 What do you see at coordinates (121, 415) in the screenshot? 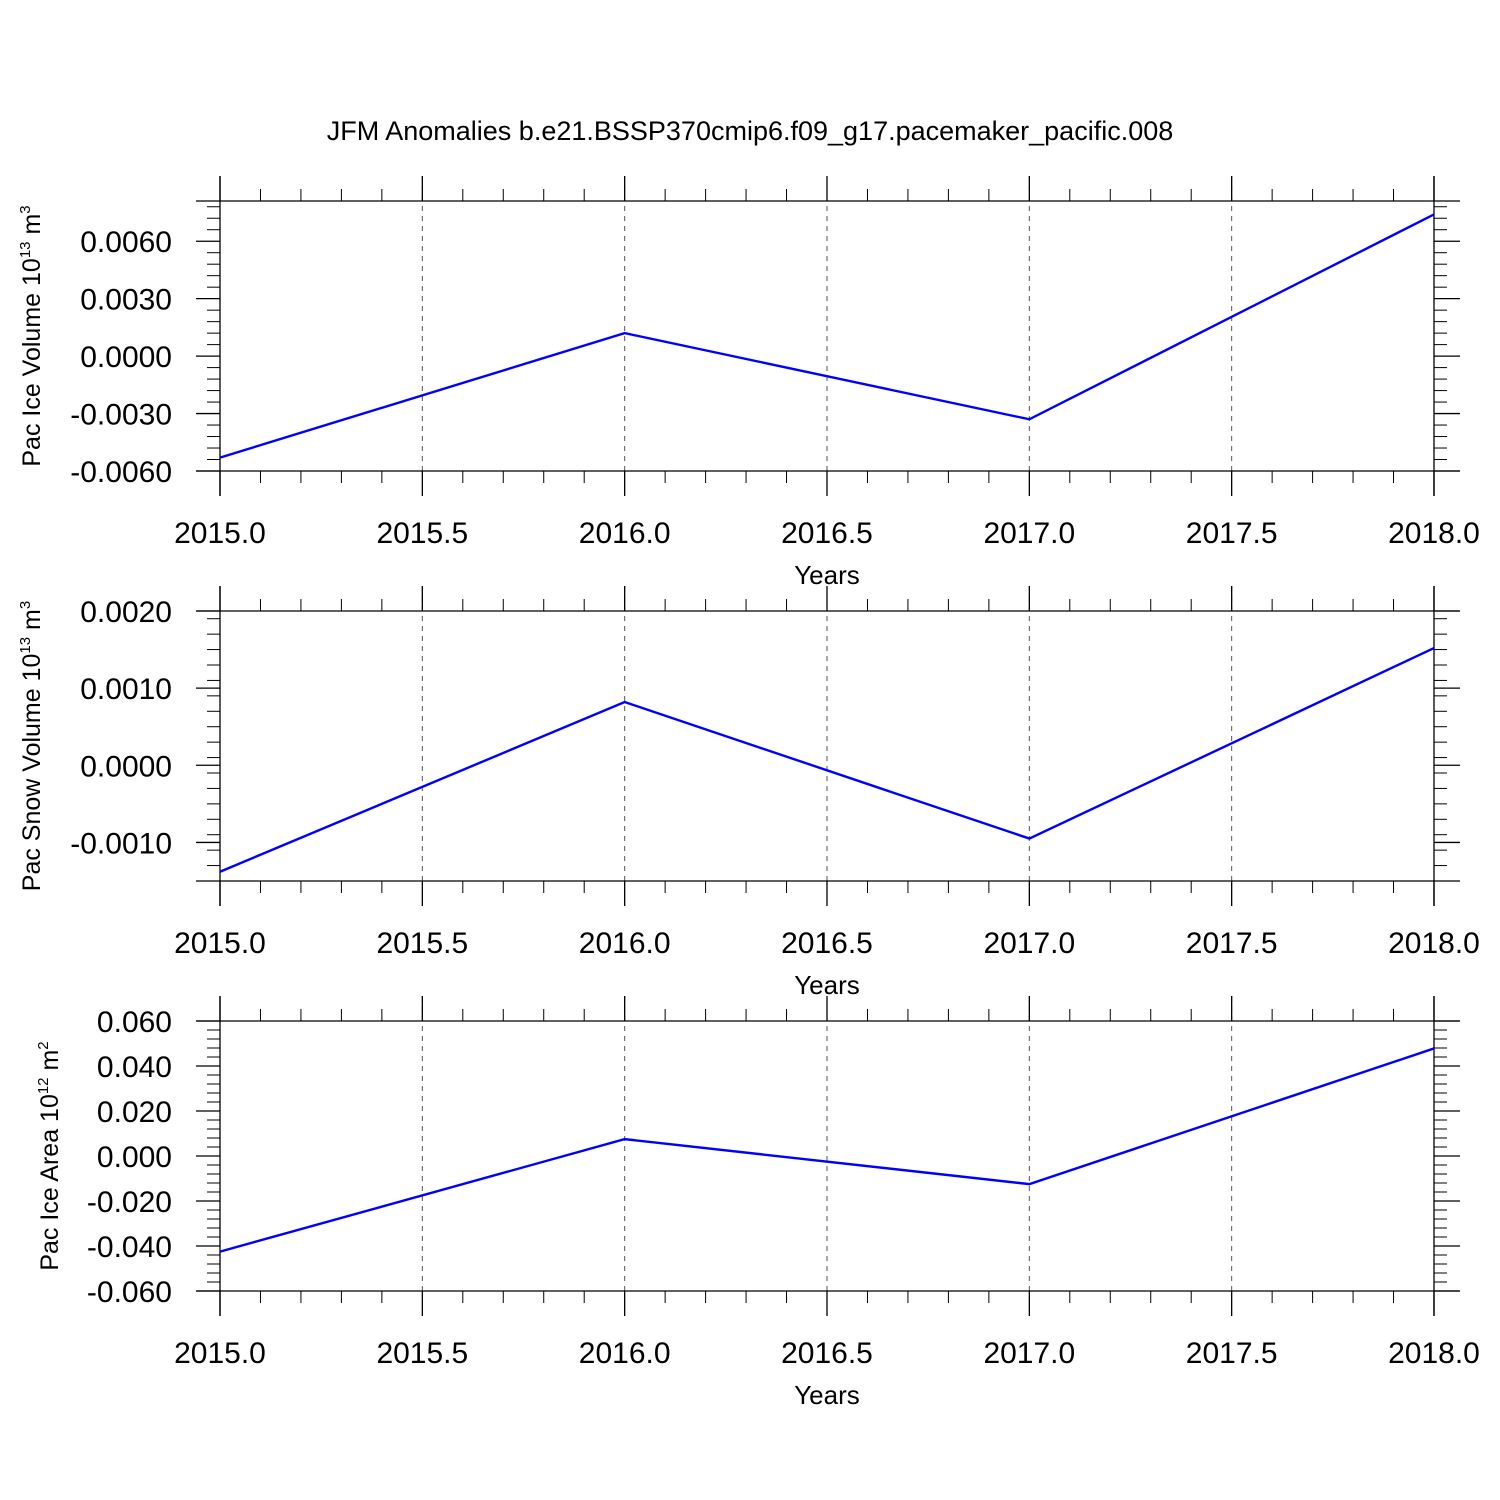
I see `y-tick-label: -0.0030` at bounding box center [121, 415].